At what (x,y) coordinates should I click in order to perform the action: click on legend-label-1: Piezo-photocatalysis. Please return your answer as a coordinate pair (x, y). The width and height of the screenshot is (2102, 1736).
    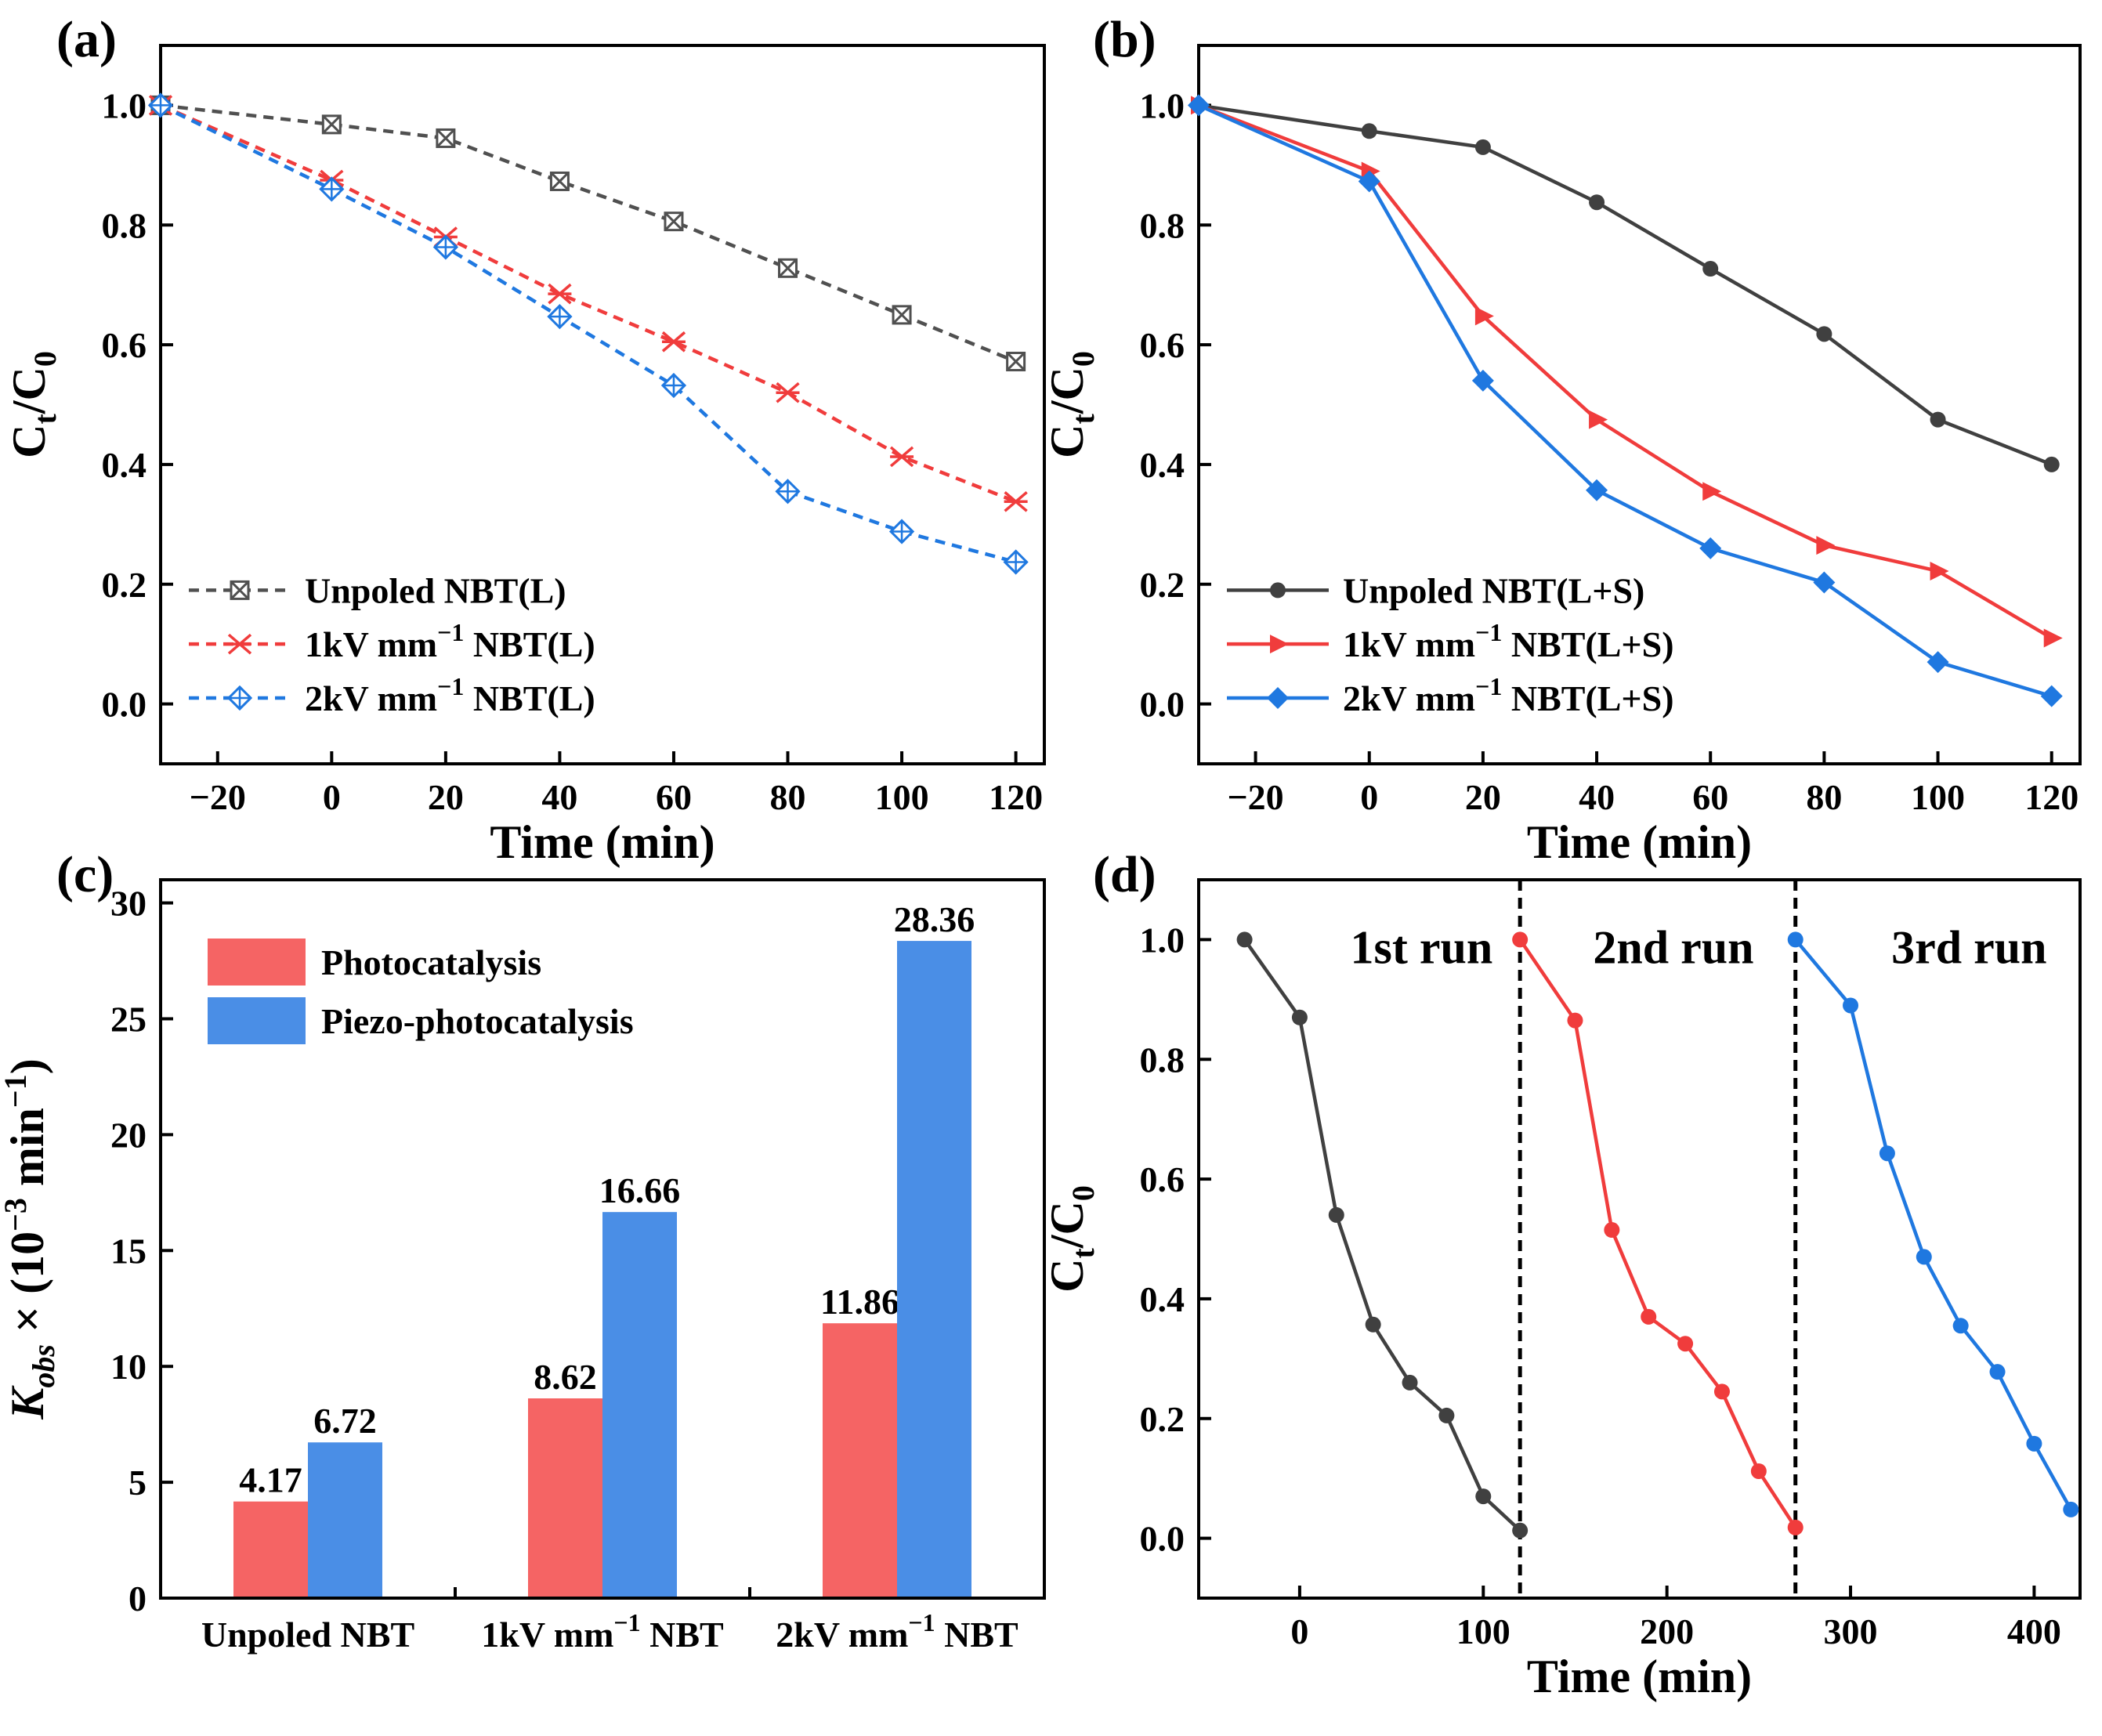
    Looking at the image, I should click on (477, 1021).